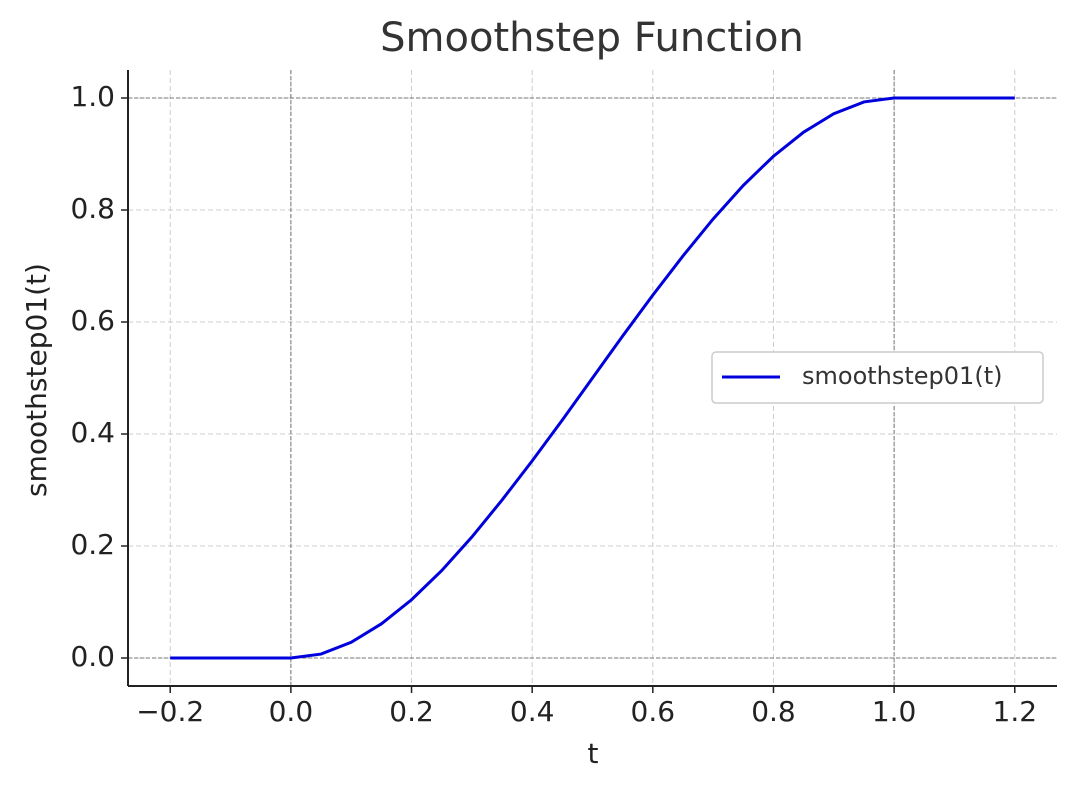 The width and height of the screenshot is (1077, 793). I want to click on y-tick-label: 1.0, so click(92, 96).